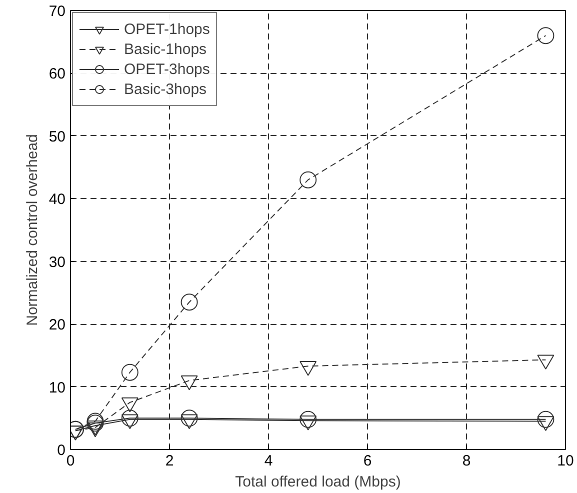 The image size is (577, 493). Describe the element at coordinates (367, 461) in the screenshot. I see `x-tick-label: 6` at that location.